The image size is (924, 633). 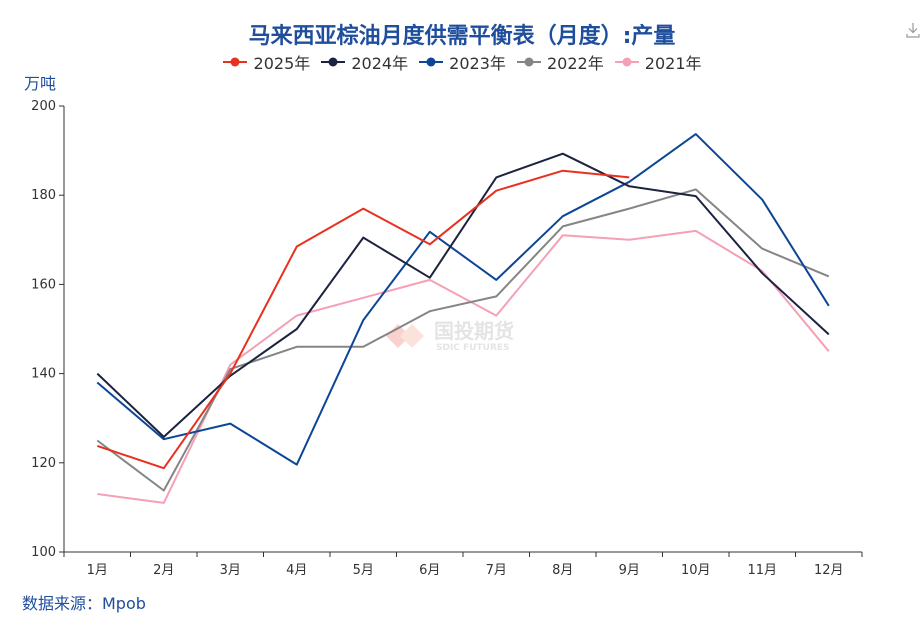 What do you see at coordinates (474, 331) in the screenshot?
I see `watermark-text-cn: 国投期货` at bounding box center [474, 331].